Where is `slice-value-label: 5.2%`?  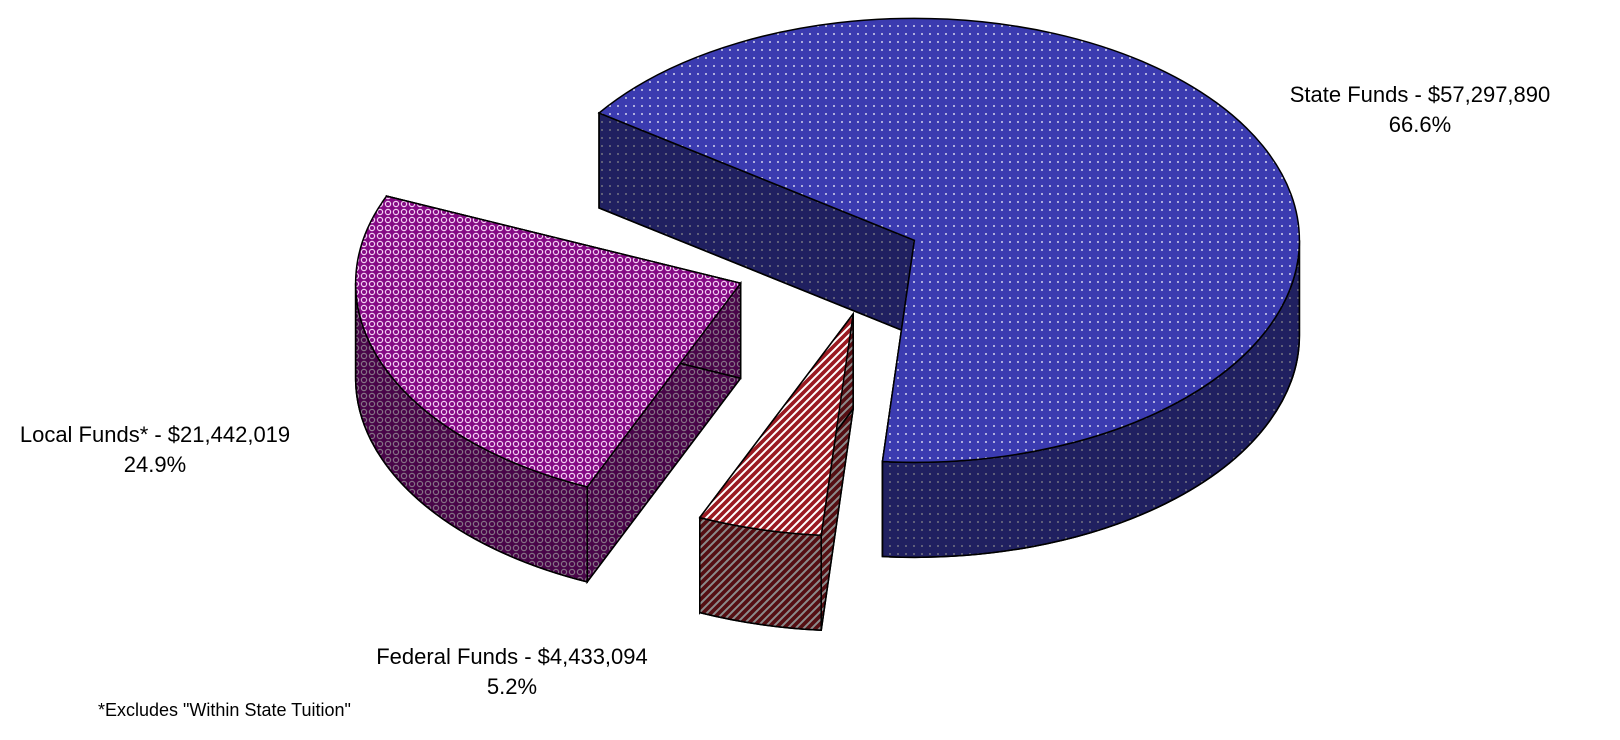
slice-value-label: 5.2% is located at coordinates (512, 686).